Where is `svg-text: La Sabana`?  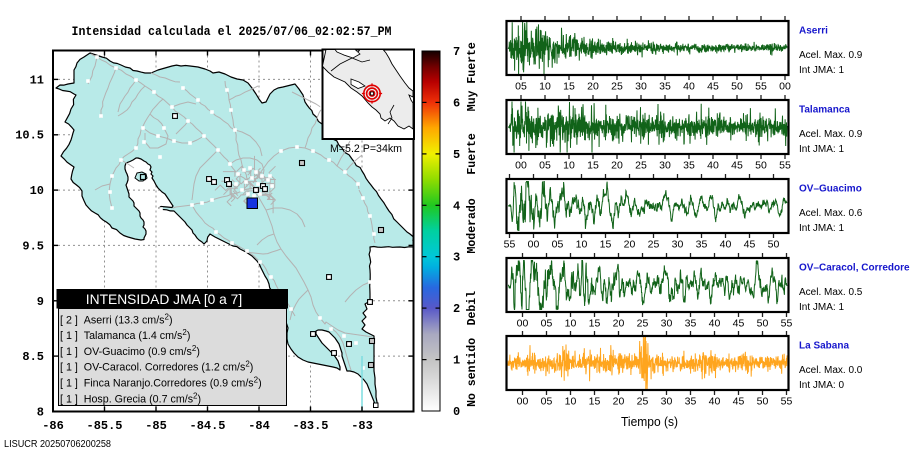 svg-text: La Sabana is located at coordinates (824, 346).